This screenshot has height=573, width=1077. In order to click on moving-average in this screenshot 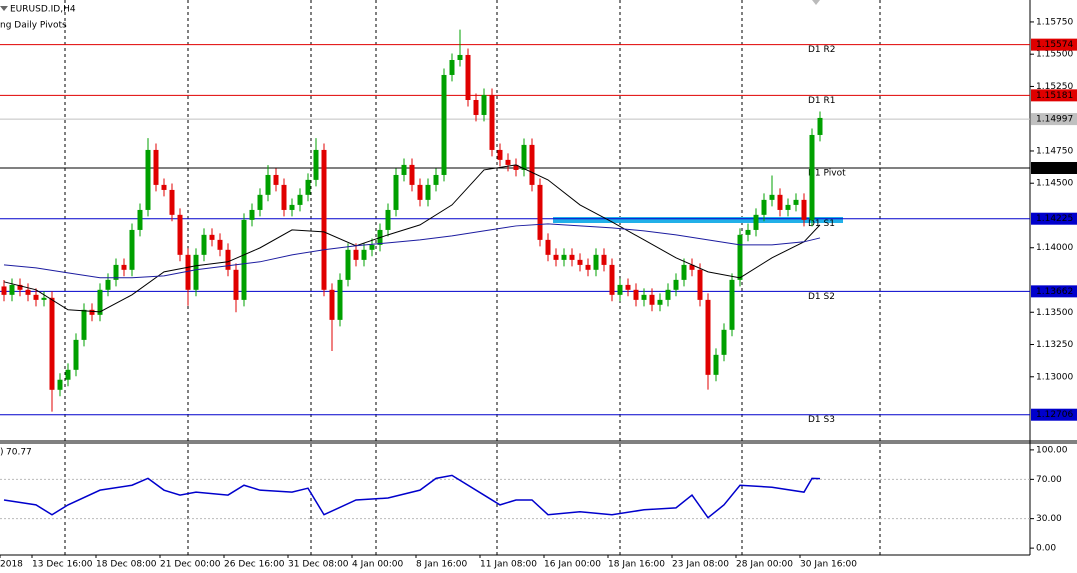, I will do `click(412, 251)`.